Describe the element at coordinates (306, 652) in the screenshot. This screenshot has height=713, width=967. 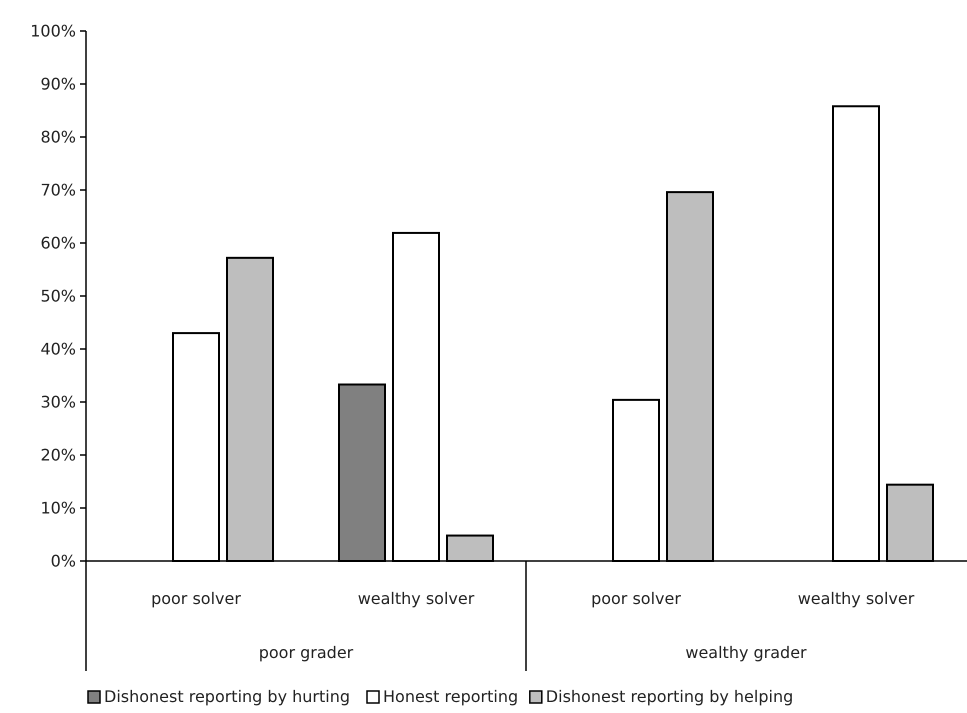
I see `text: poor grader` at that location.